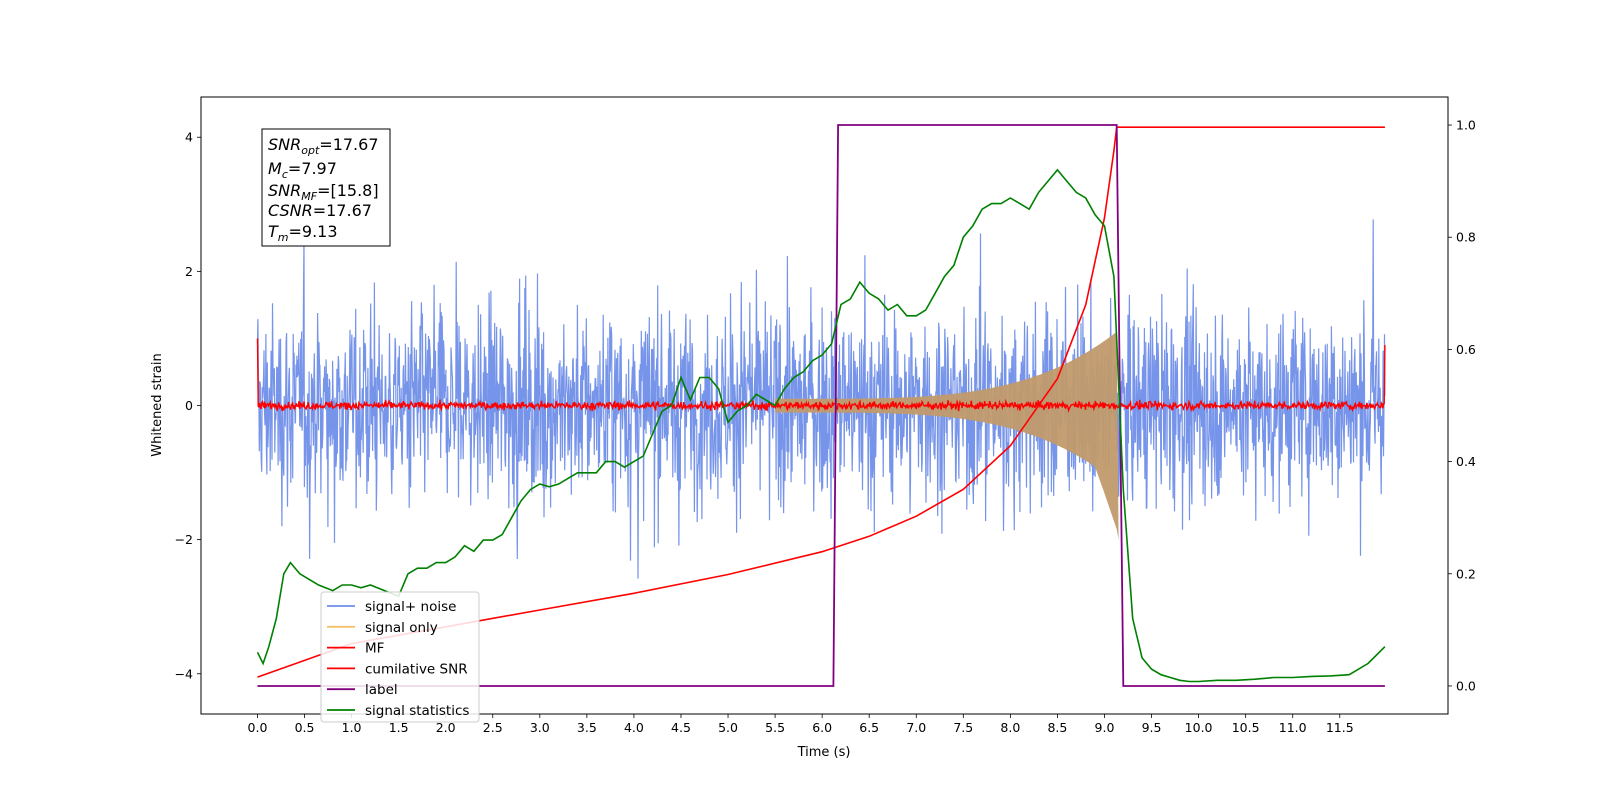 The image size is (1600, 800). Describe the element at coordinates (1466, 349) in the screenshot. I see `y2-tick-label: 0.6` at that location.